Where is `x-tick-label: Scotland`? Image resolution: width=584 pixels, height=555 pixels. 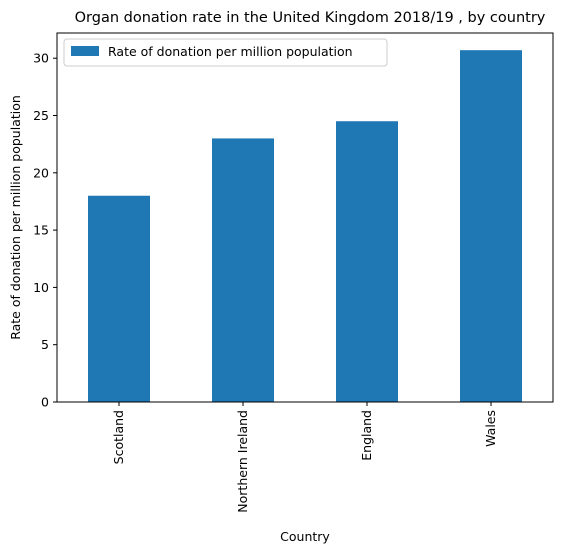 x-tick-label: Scotland is located at coordinates (118, 437).